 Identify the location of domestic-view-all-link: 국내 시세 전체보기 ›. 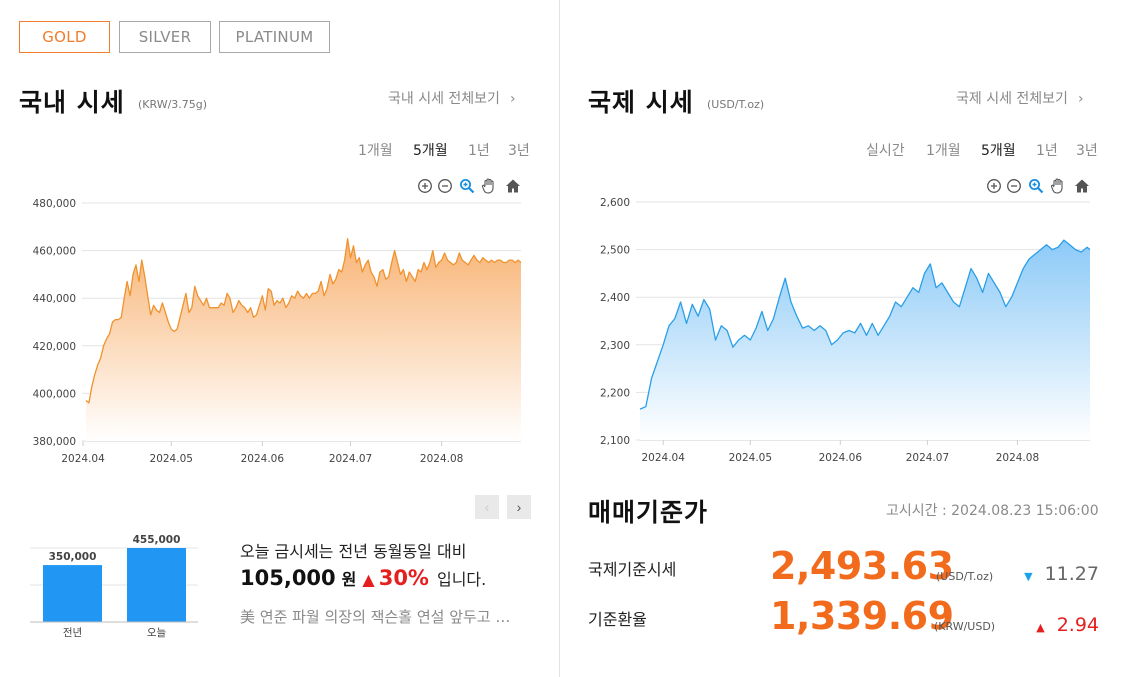
(452, 98).